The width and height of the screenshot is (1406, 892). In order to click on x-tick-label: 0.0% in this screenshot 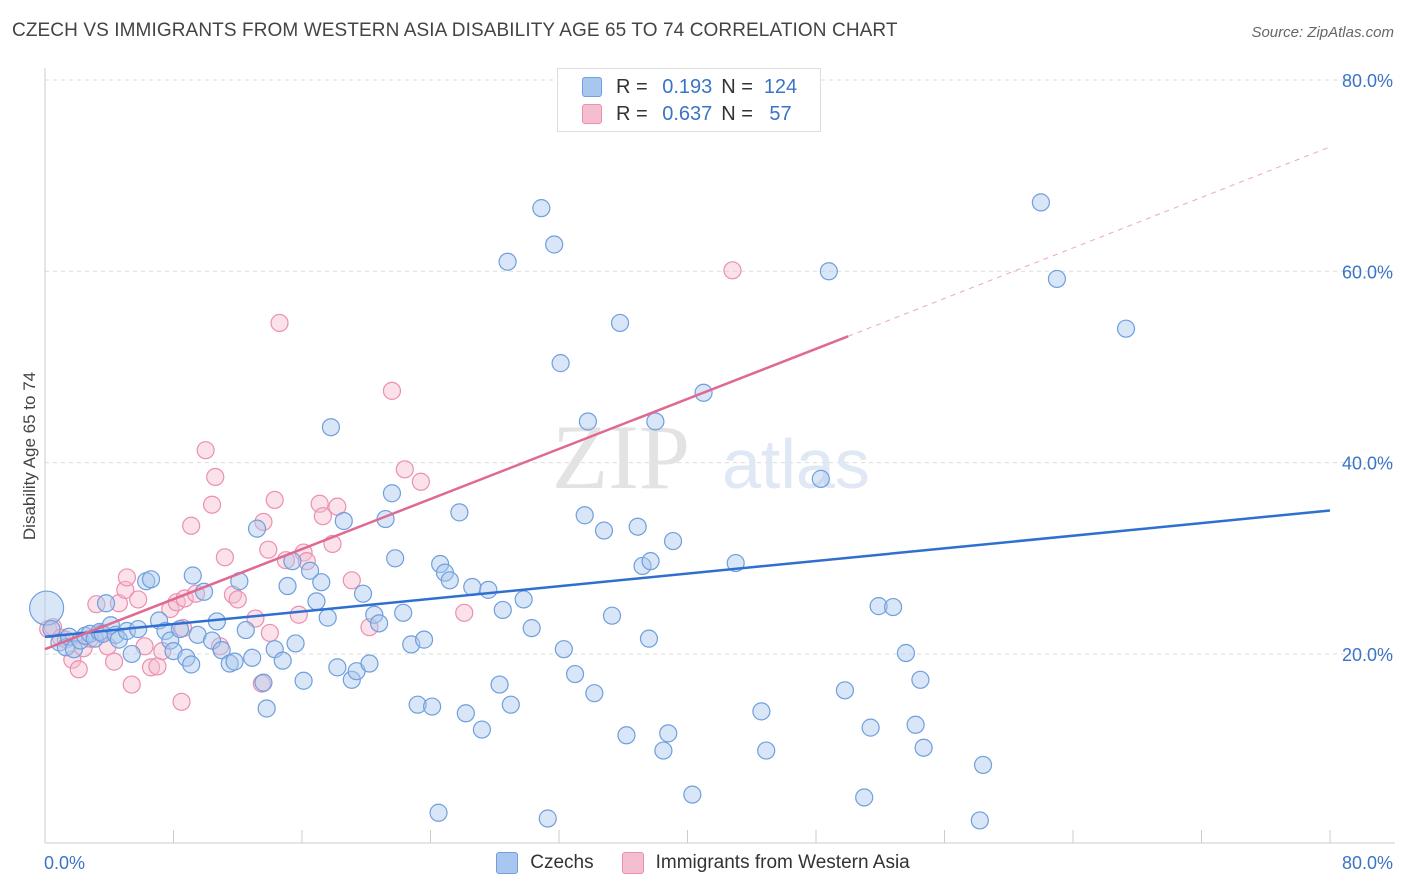, I will do `click(64, 863)`.